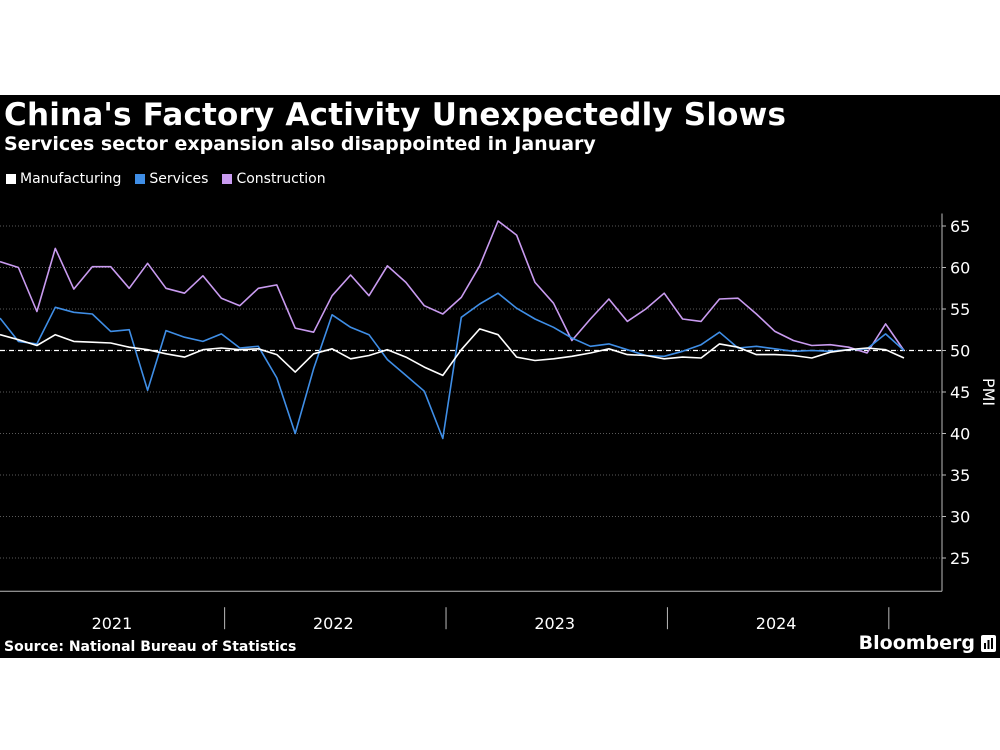 This screenshot has width=1000, height=750. Describe the element at coordinates (960, 517) in the screenshot. I see `y-tick-label-30: 30` at that location.